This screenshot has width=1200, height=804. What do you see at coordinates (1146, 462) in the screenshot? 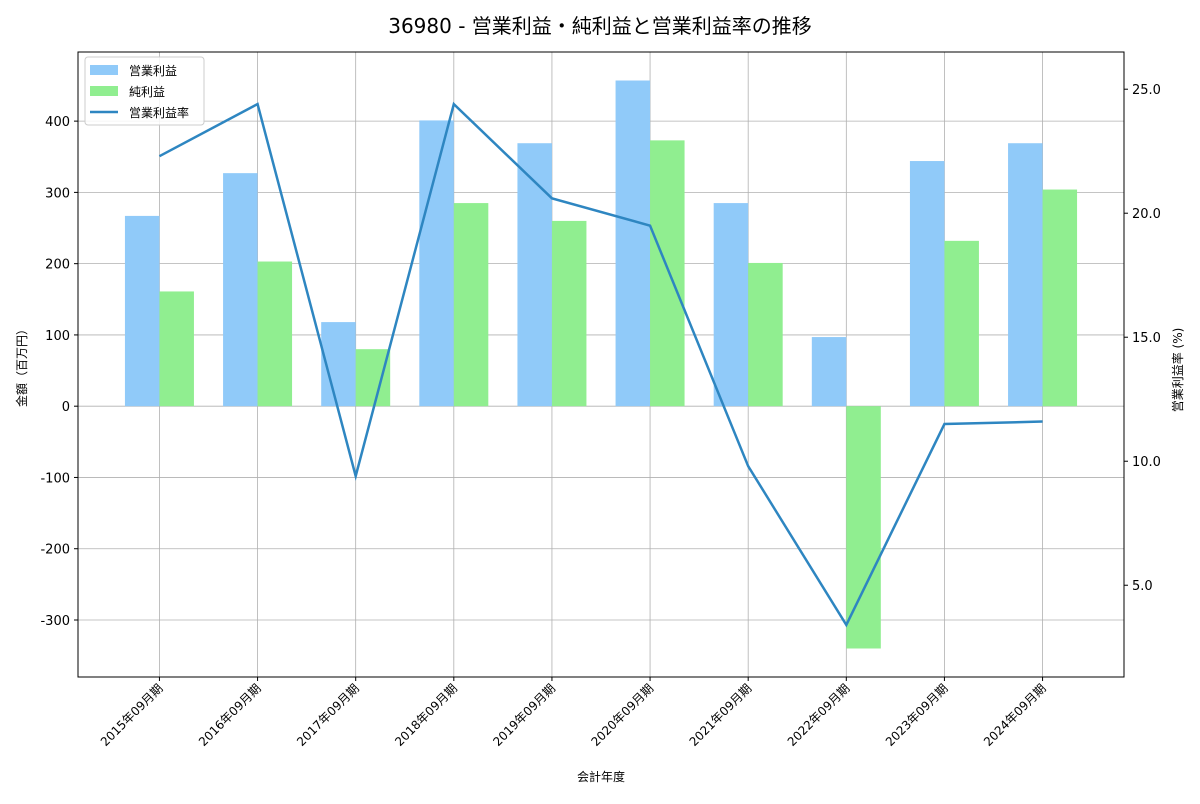
I see `y2-tick-label: 10.0` at bounding box center [1146, 462].